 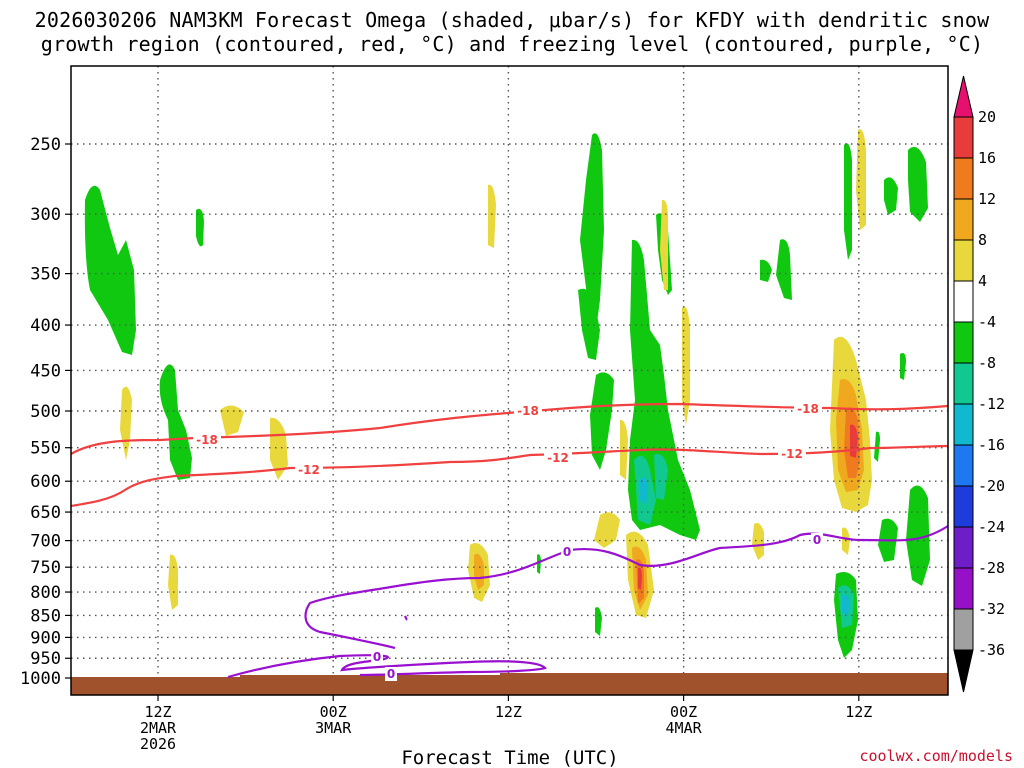 I want to click on x-tick-label: 3MAR, so click(x=333, y=728).